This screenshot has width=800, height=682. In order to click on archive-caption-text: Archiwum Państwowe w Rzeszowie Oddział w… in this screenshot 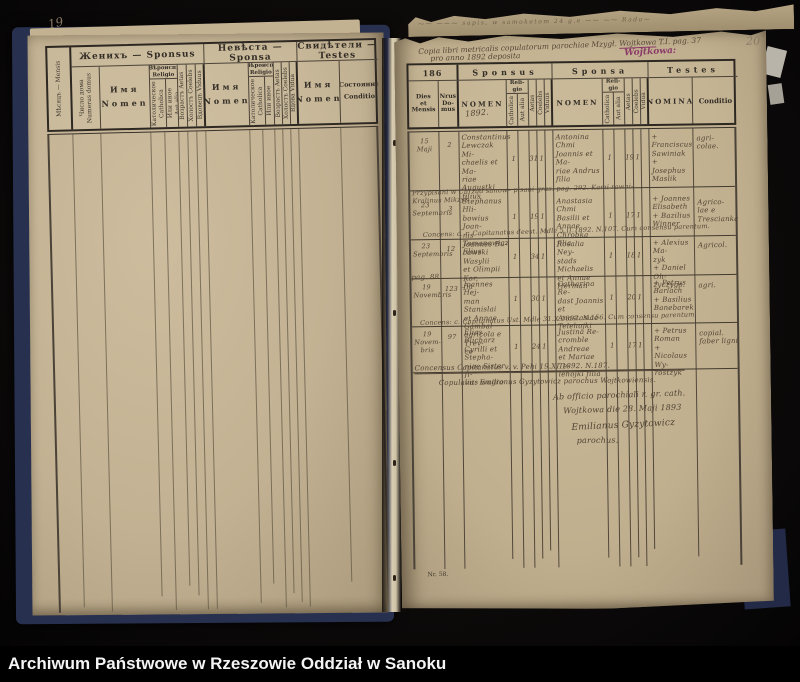, I will do `click(227, 663)`.